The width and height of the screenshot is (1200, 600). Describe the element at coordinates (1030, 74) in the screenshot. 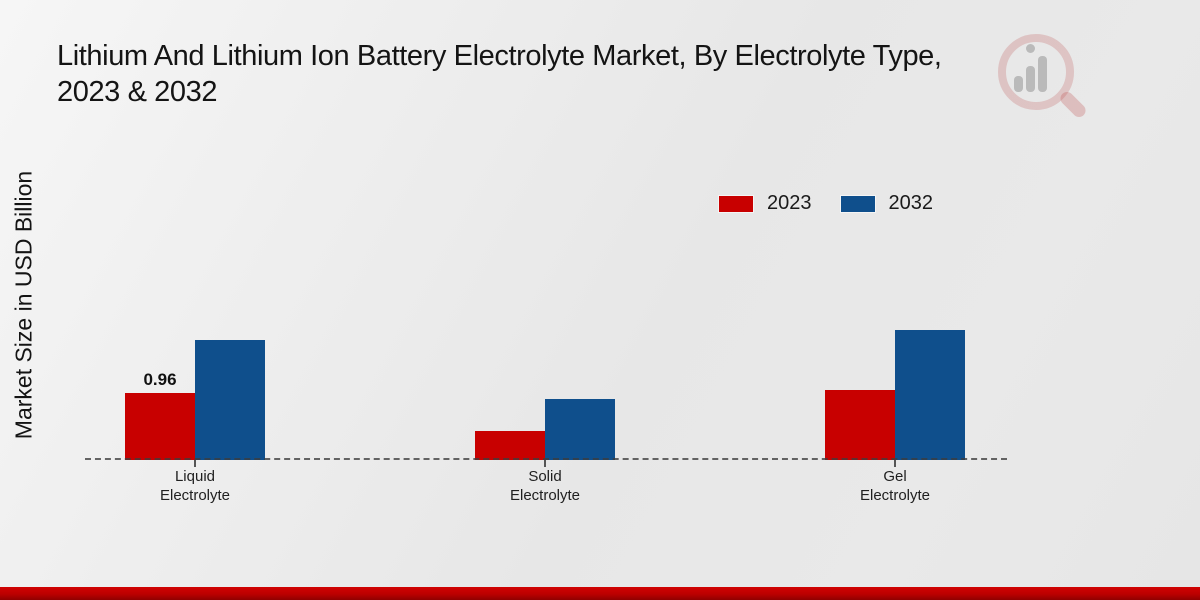

I see `logo-bars-icon` at that location.